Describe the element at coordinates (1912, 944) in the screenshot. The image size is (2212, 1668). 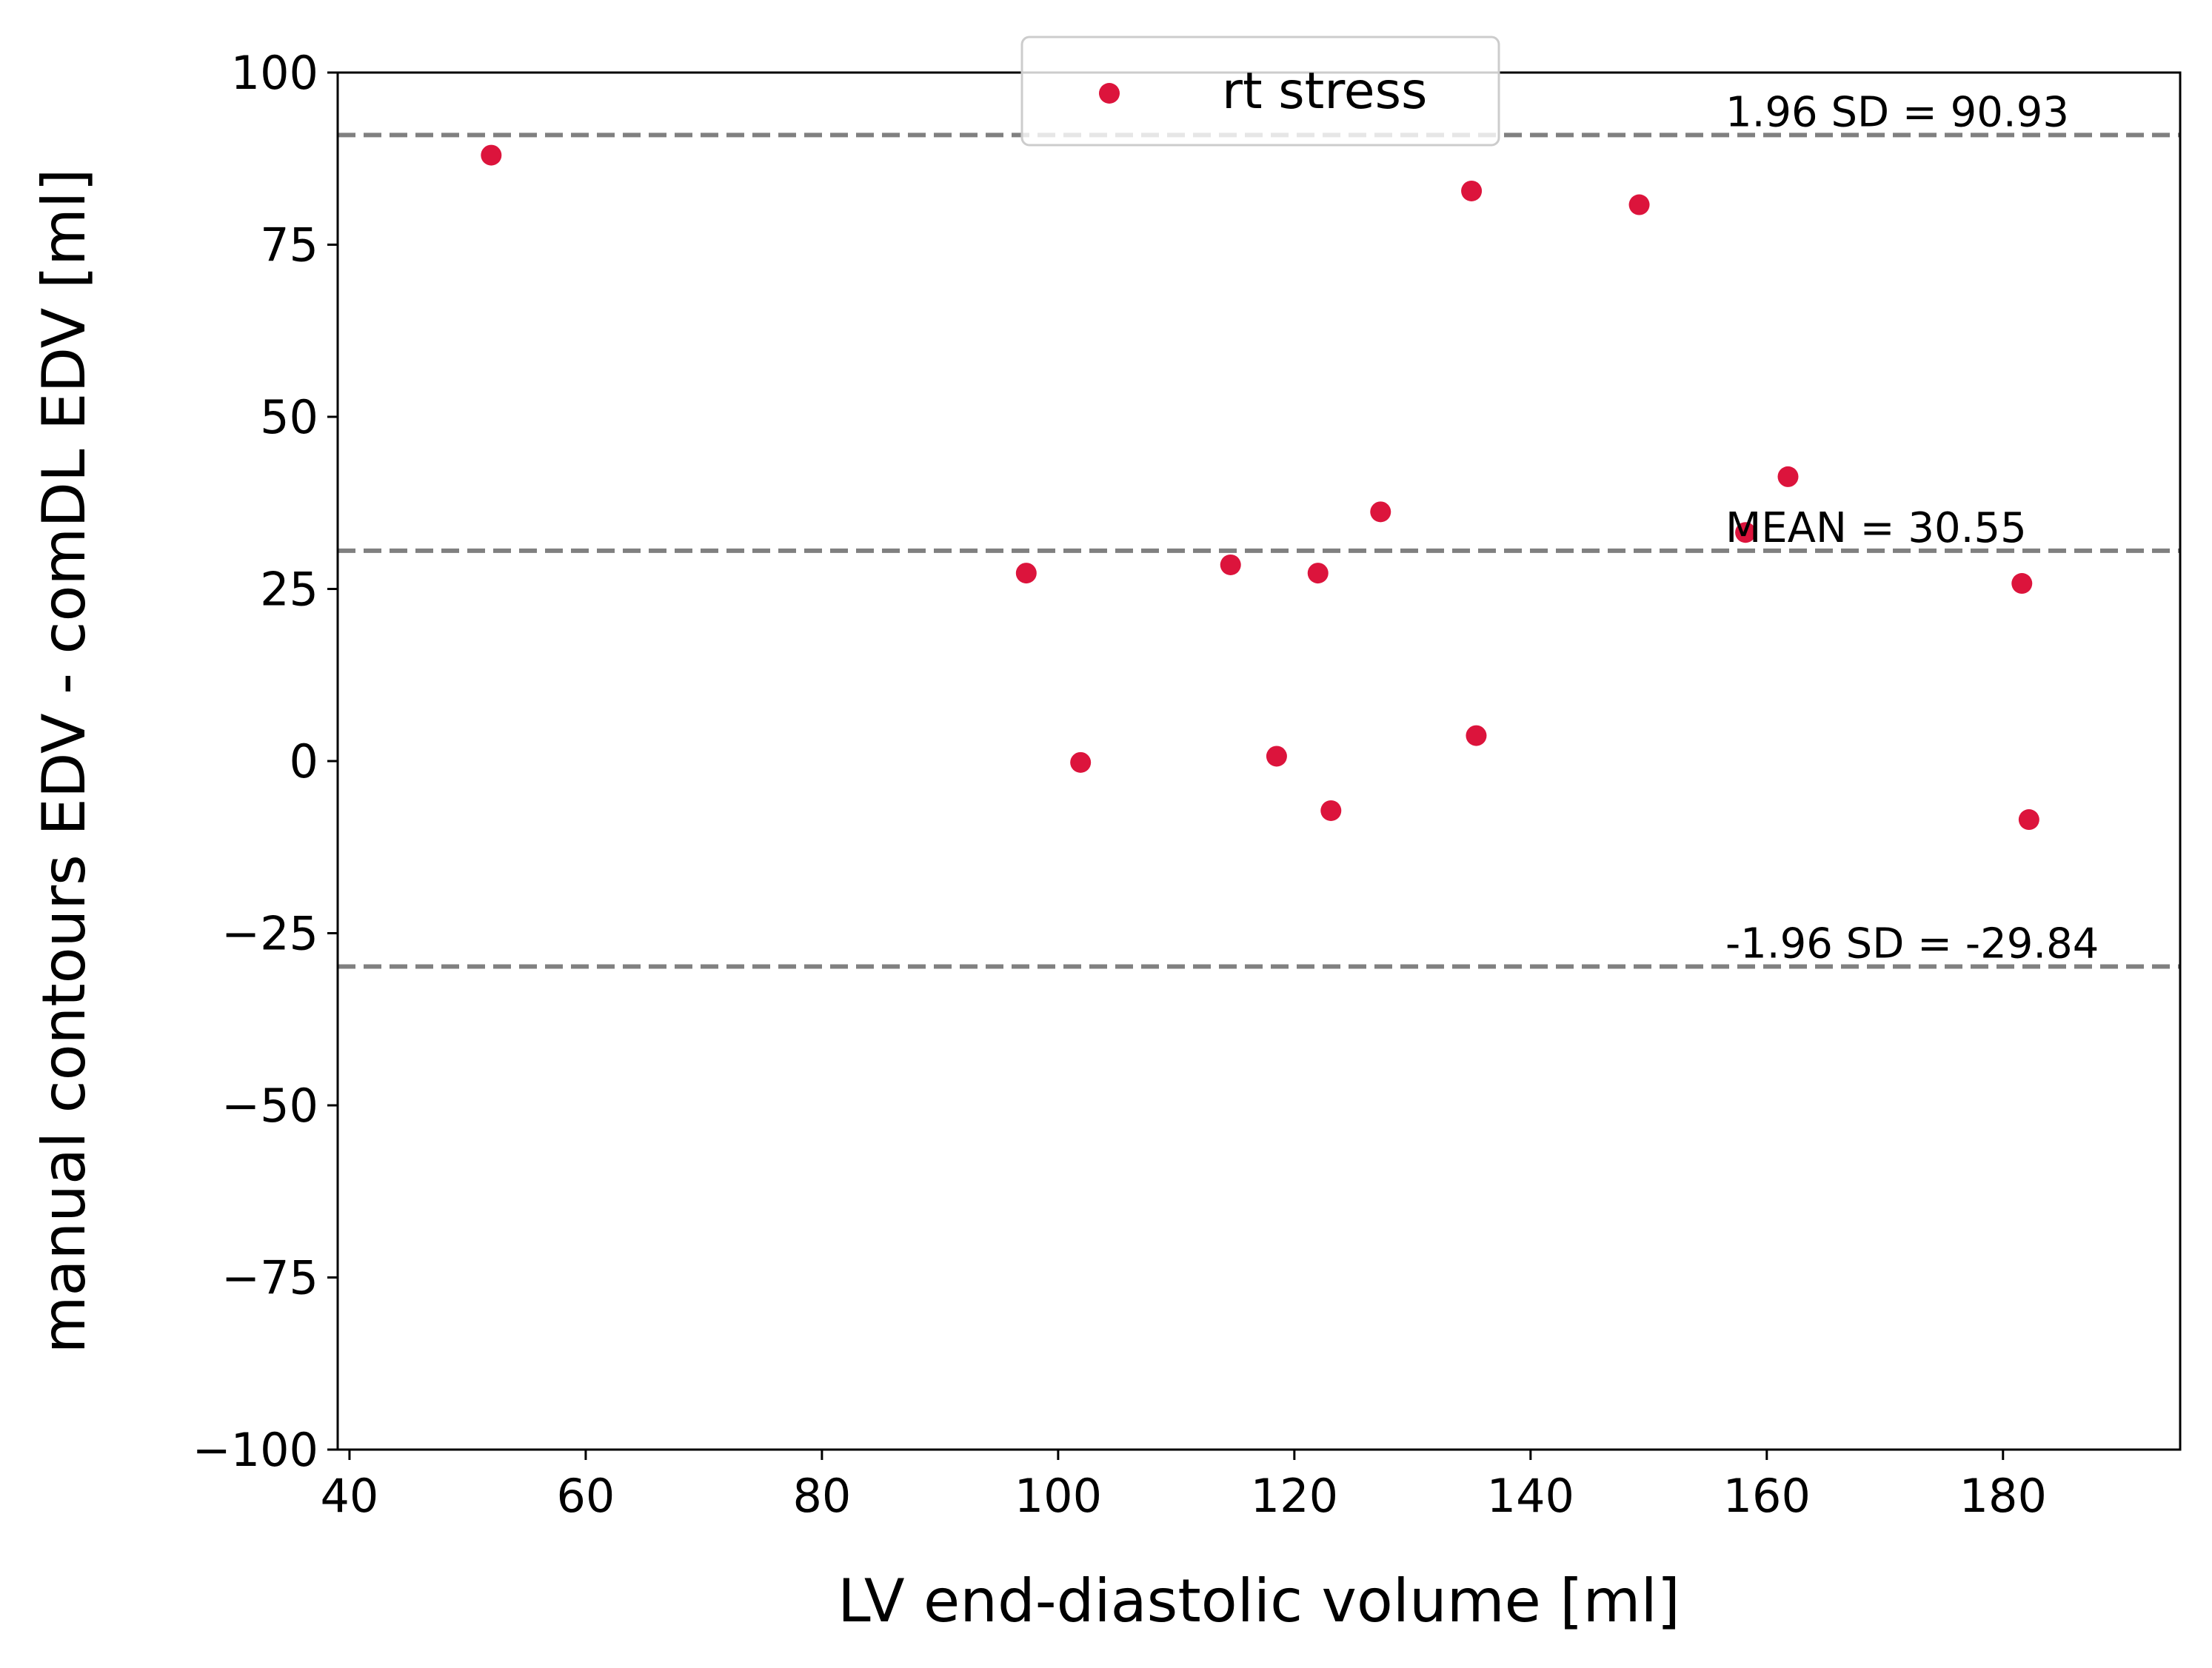
I see `reference-line-label: -1.96 SD = -29.84` at that location.